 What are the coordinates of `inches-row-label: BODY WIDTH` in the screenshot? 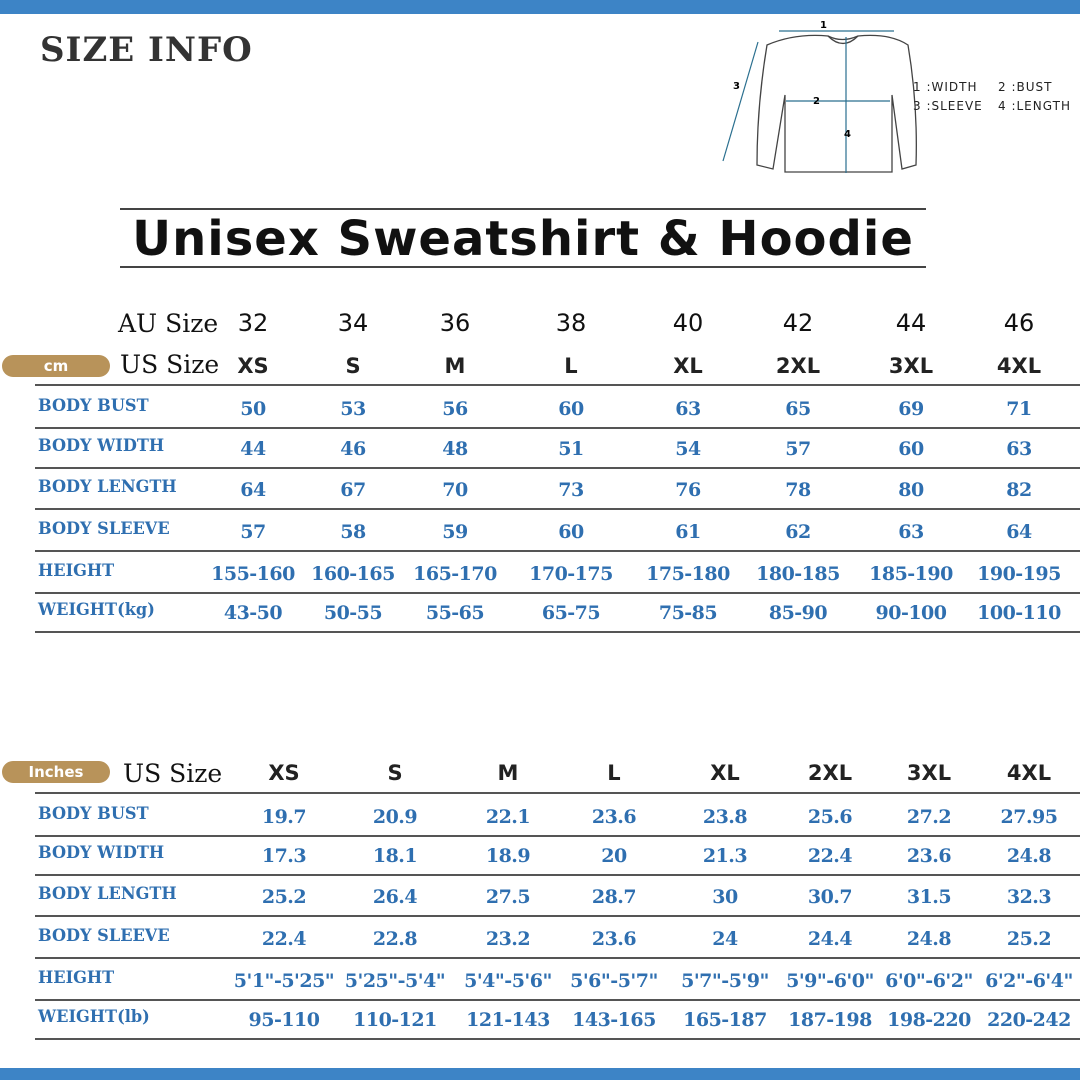 It's located at (101, 853).